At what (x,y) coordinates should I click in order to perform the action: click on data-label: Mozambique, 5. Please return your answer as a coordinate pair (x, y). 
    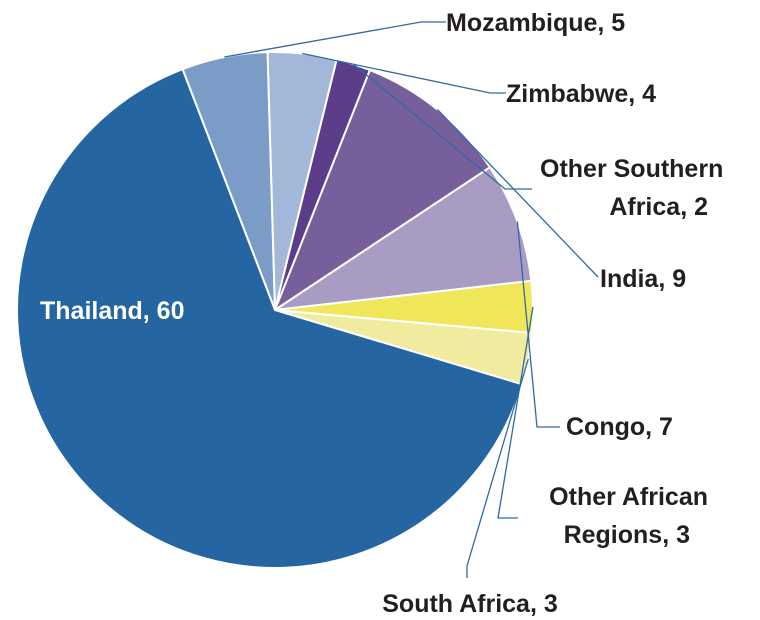
    Looking at the image, I should click on (535, 23).